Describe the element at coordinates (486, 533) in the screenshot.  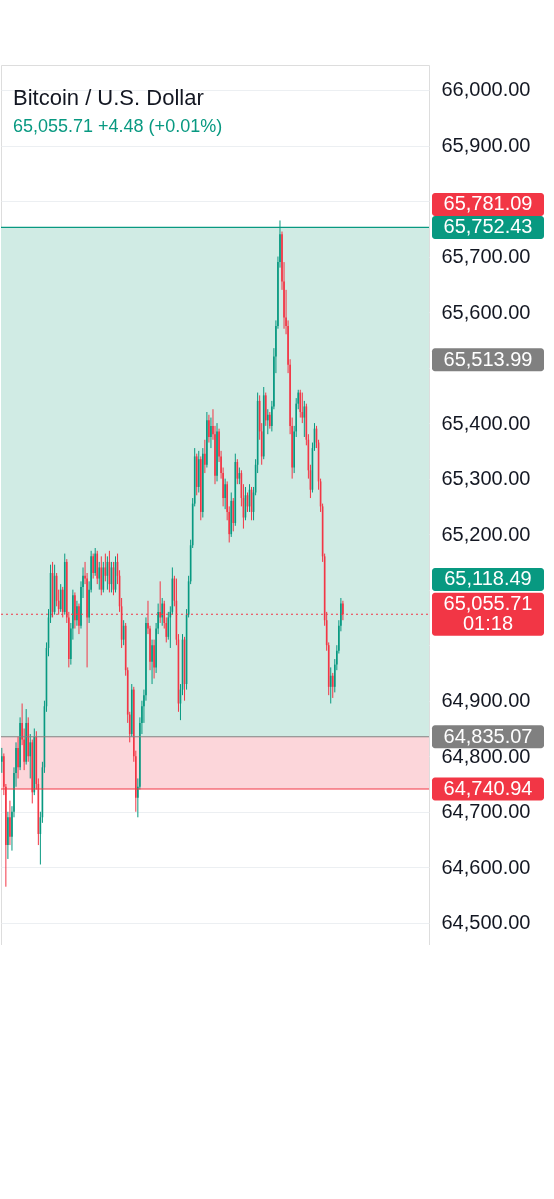
I see `y-tick-label: 65,200.00` at that location.